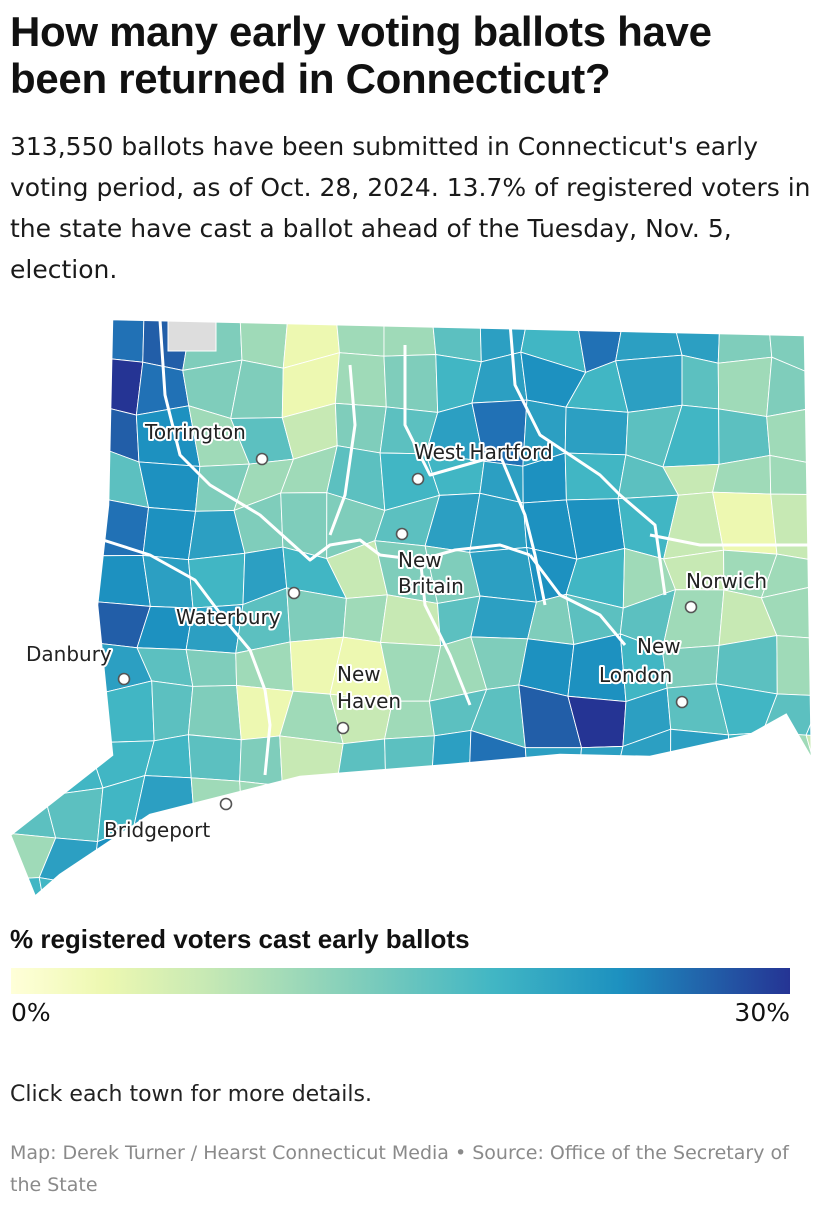 The width and height of the screenshot is (820, 1212). Describe the element at coordinates (192, 336) in the screenshot. I see `town-shape-no-data` at that location.